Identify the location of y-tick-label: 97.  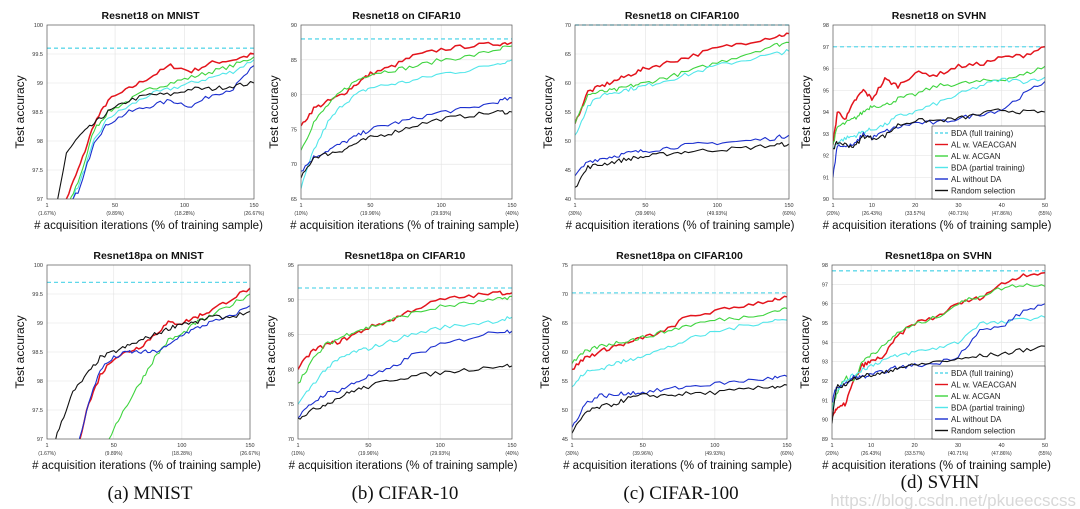
(40, 440).